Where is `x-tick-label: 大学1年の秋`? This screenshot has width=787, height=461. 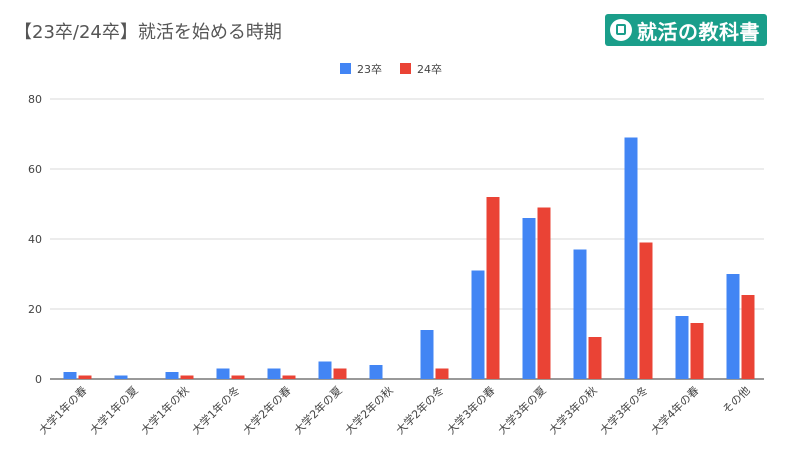
x-tick-label: 大学1年の秋 is located at coordinates (165, 410).